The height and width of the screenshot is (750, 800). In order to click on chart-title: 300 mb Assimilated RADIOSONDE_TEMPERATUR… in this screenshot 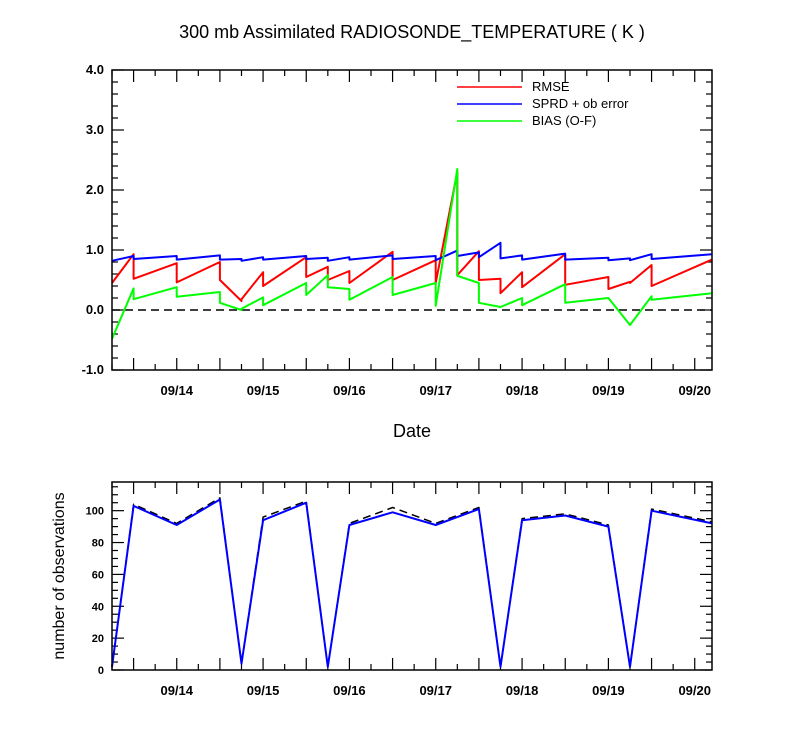, I will do `click(412, 32)`.